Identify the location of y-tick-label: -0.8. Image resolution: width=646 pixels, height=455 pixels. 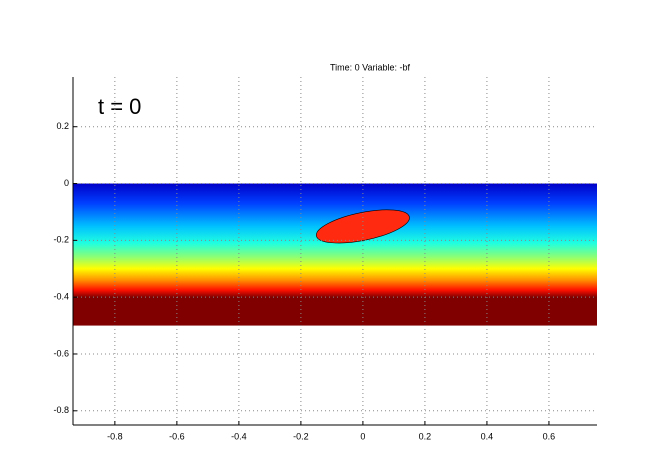
(61, 410).